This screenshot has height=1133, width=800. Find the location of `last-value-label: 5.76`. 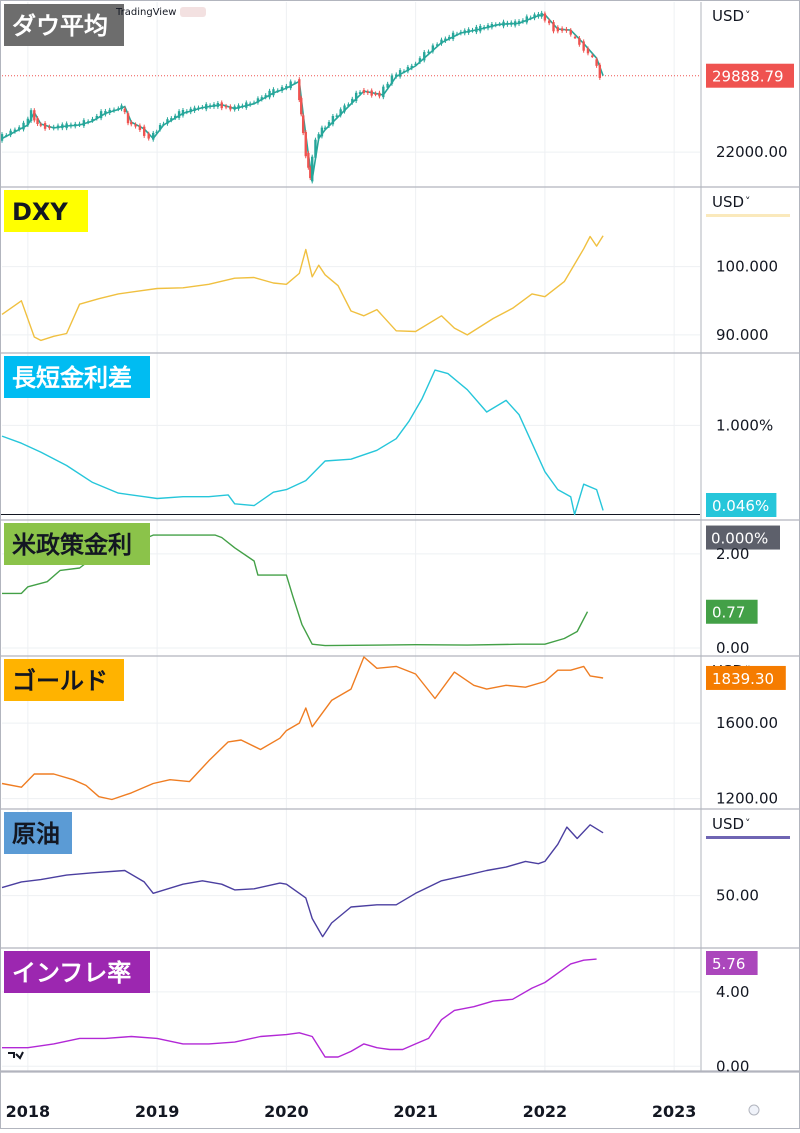

last-value-label: 5.76 is located at coordinates (728, 964).